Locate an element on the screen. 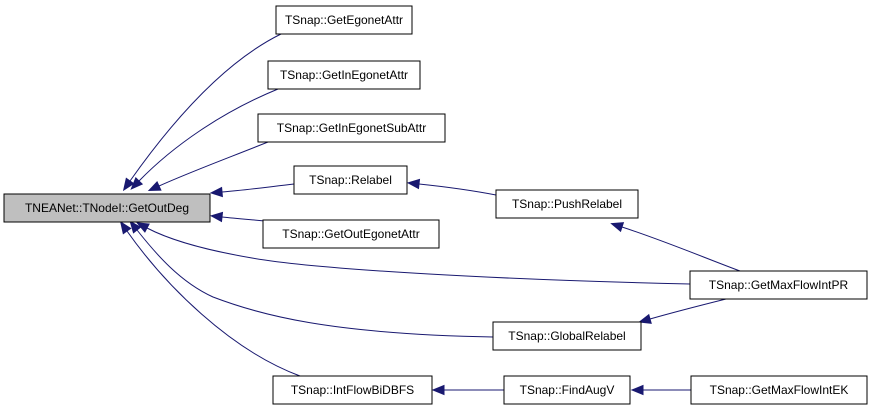  node-root-label: TNEANet::TNodeI::GetOutDeg is located at coordinates (107, 208).